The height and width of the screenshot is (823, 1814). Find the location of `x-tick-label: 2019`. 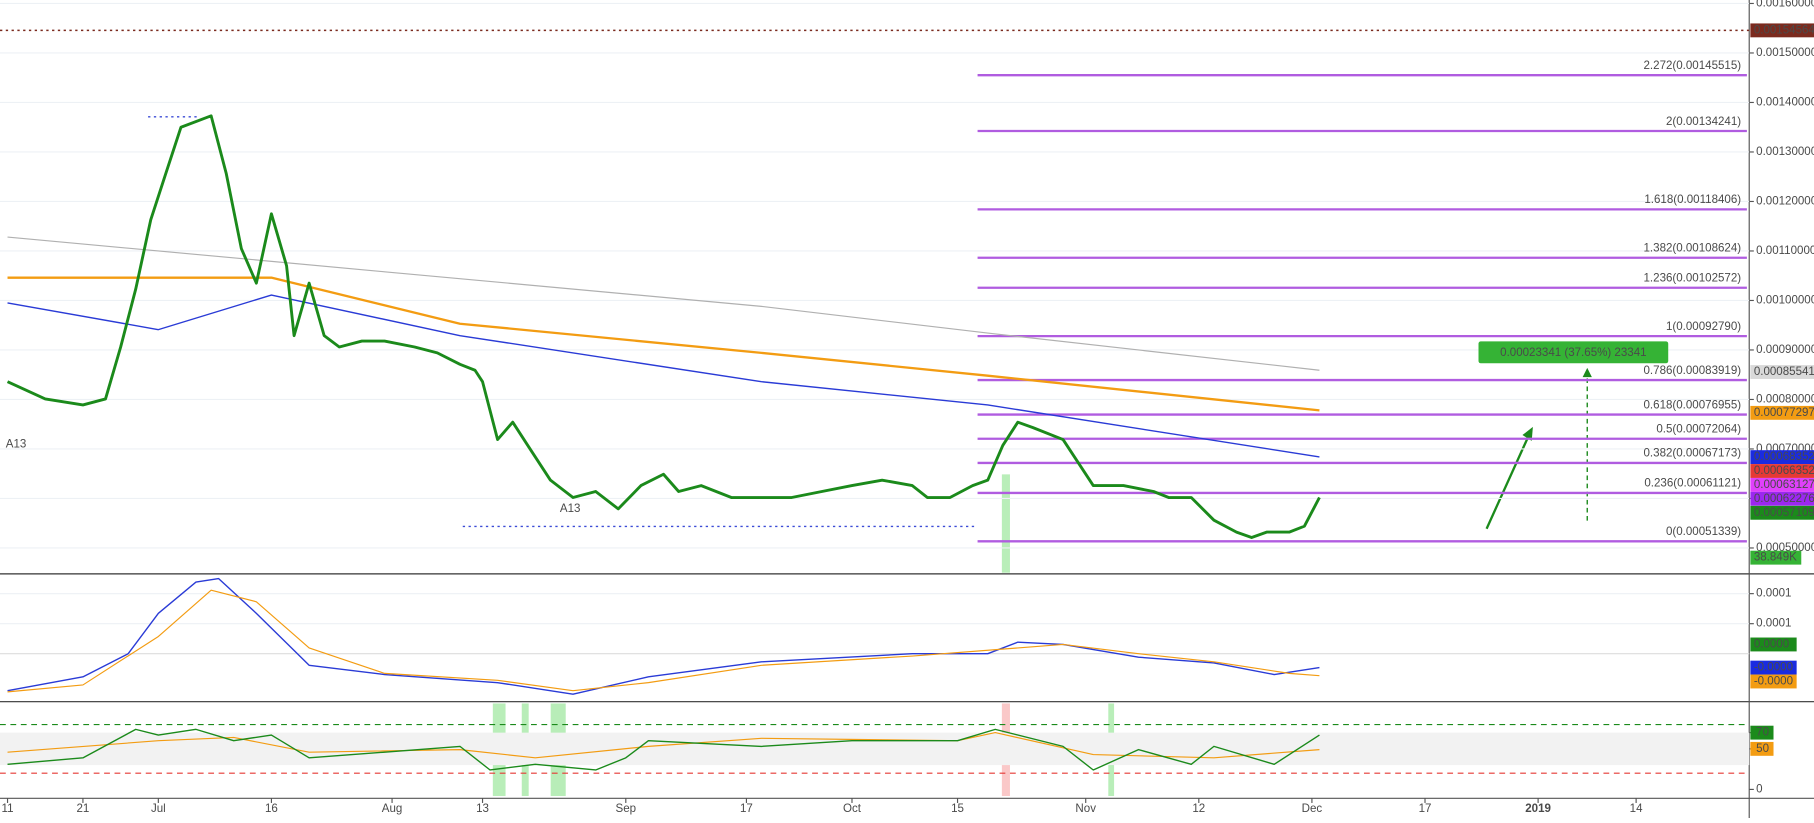

x-tick-label: 2019 is located at coordinates (1538, 809).